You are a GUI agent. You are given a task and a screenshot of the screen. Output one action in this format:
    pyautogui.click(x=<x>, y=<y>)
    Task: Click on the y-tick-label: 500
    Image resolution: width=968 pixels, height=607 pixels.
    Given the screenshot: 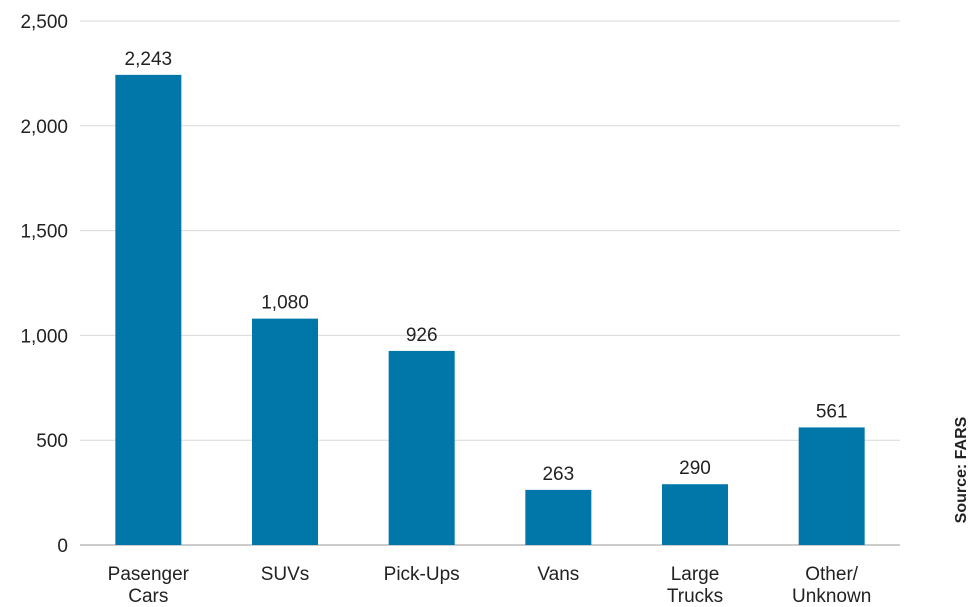 What is the action you would take?
    pyautogui.click(x=52, y=441)
    